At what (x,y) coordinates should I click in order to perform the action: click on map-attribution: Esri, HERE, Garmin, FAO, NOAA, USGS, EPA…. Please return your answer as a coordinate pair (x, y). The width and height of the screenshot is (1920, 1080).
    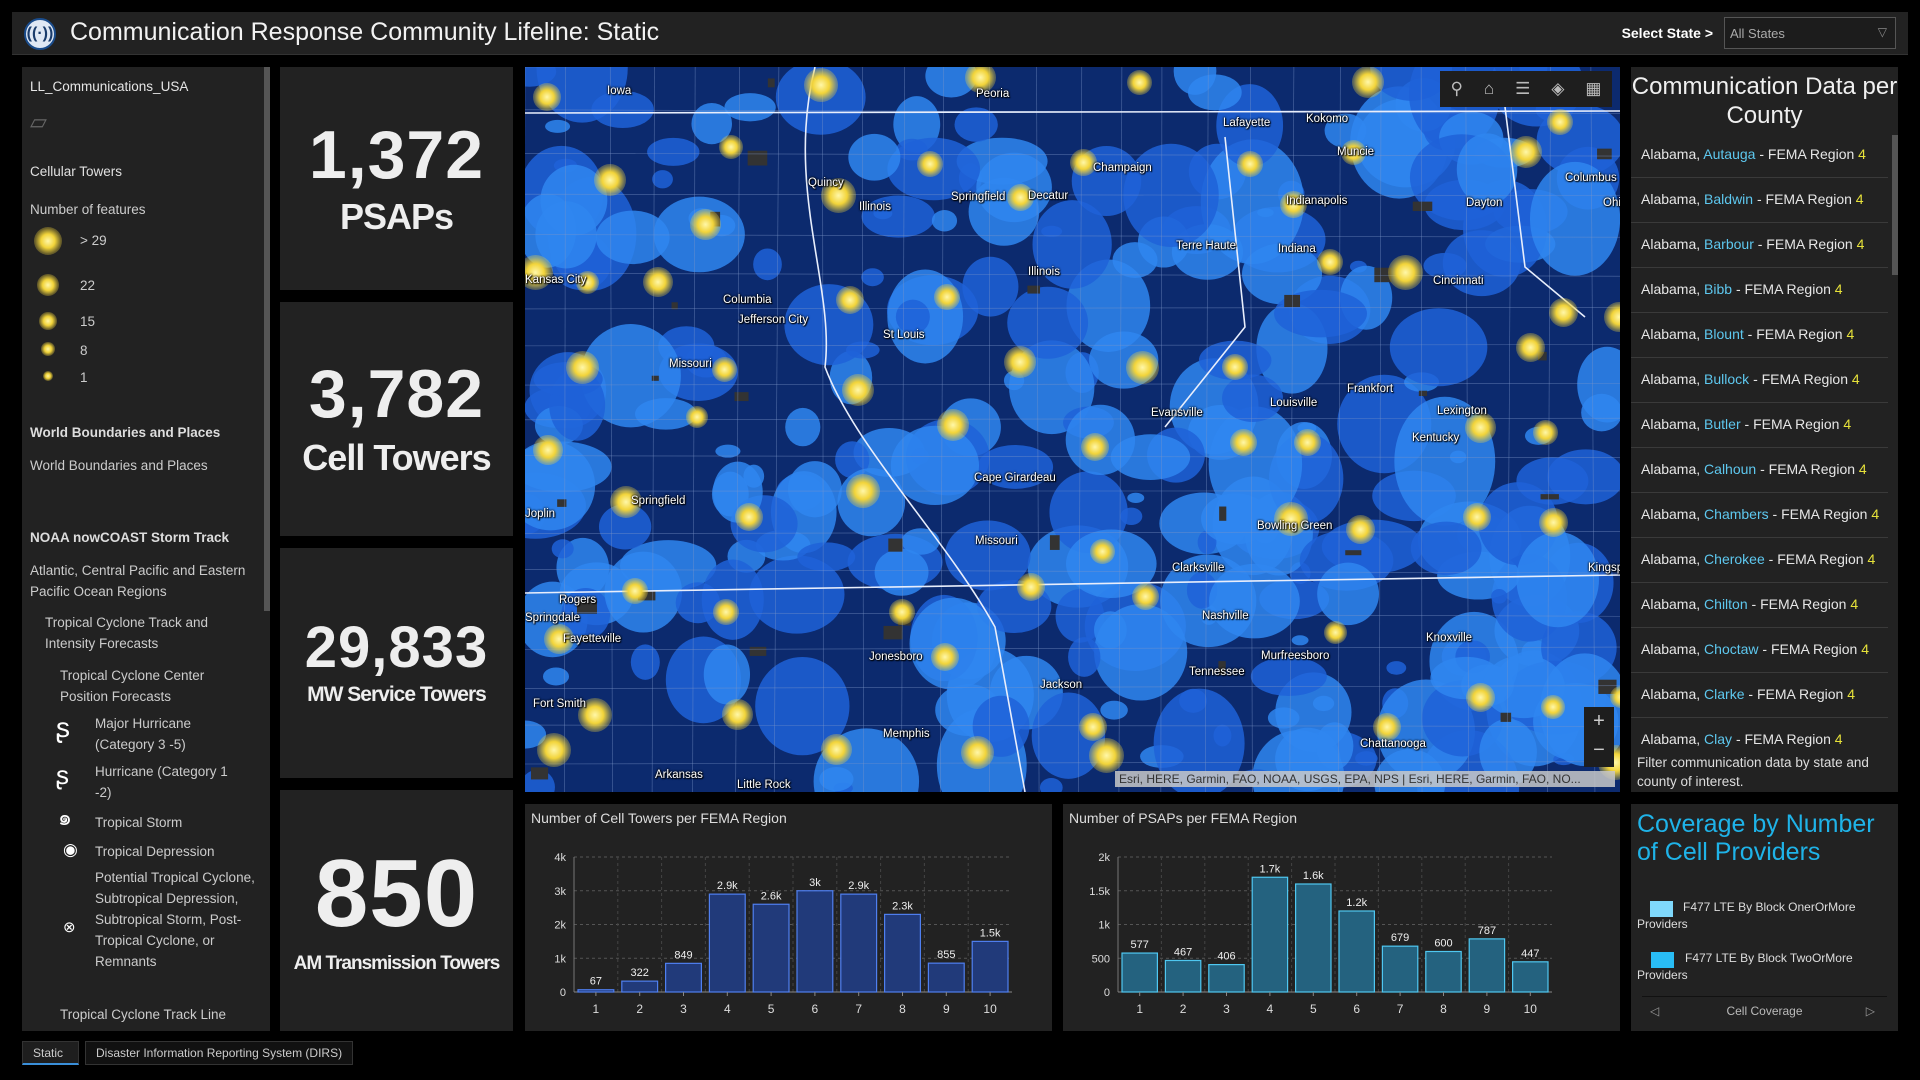
    Looking at the image, I should click on (1365, 779).